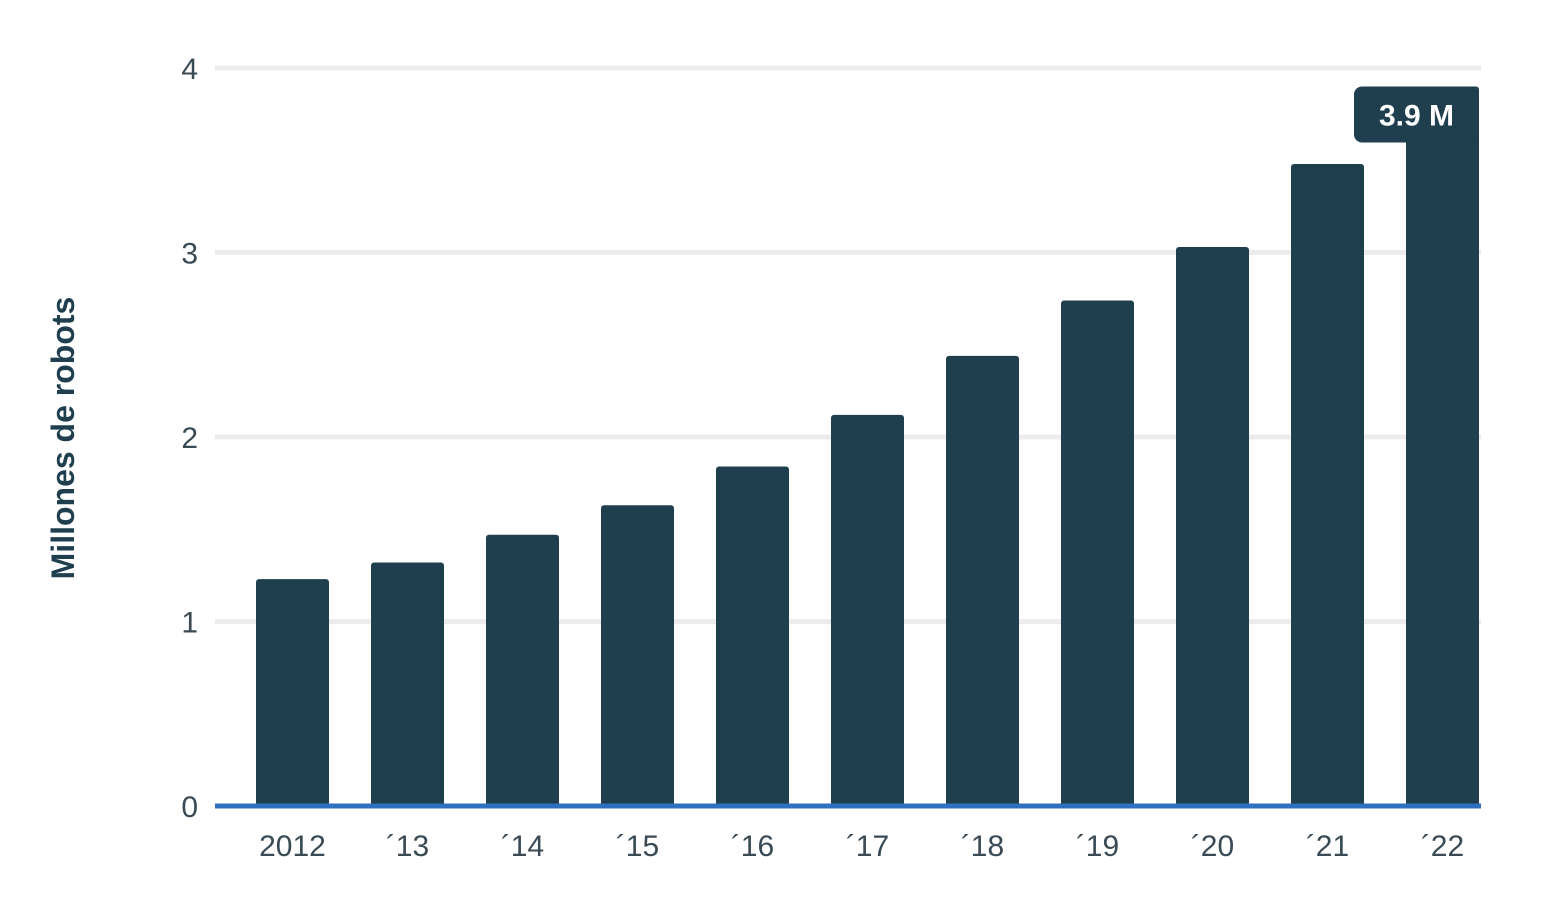 Image resolution: width=1563 pixels, height=908 pixels. Describe the element at coordinates (292, 846) in the screenshot. I see `x-tick-label: 2012` at that location.